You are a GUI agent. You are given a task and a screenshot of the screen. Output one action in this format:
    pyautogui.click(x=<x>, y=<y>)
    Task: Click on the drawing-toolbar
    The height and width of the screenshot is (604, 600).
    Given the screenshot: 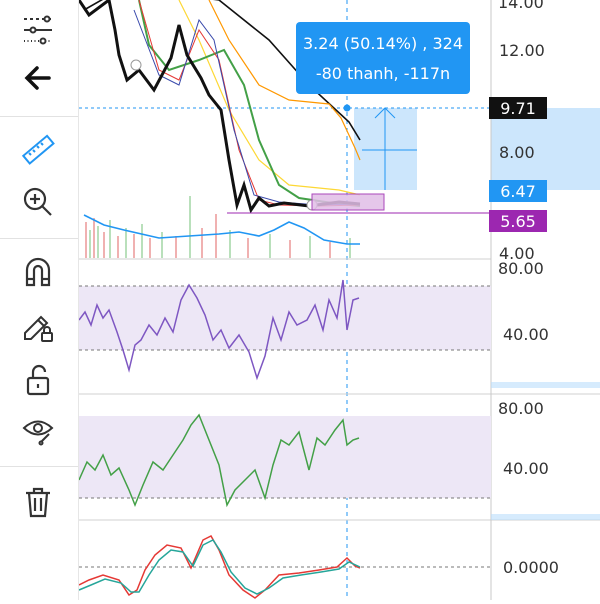 What is the action you would take?
    pyautogui.click(x=39, y=300)
    